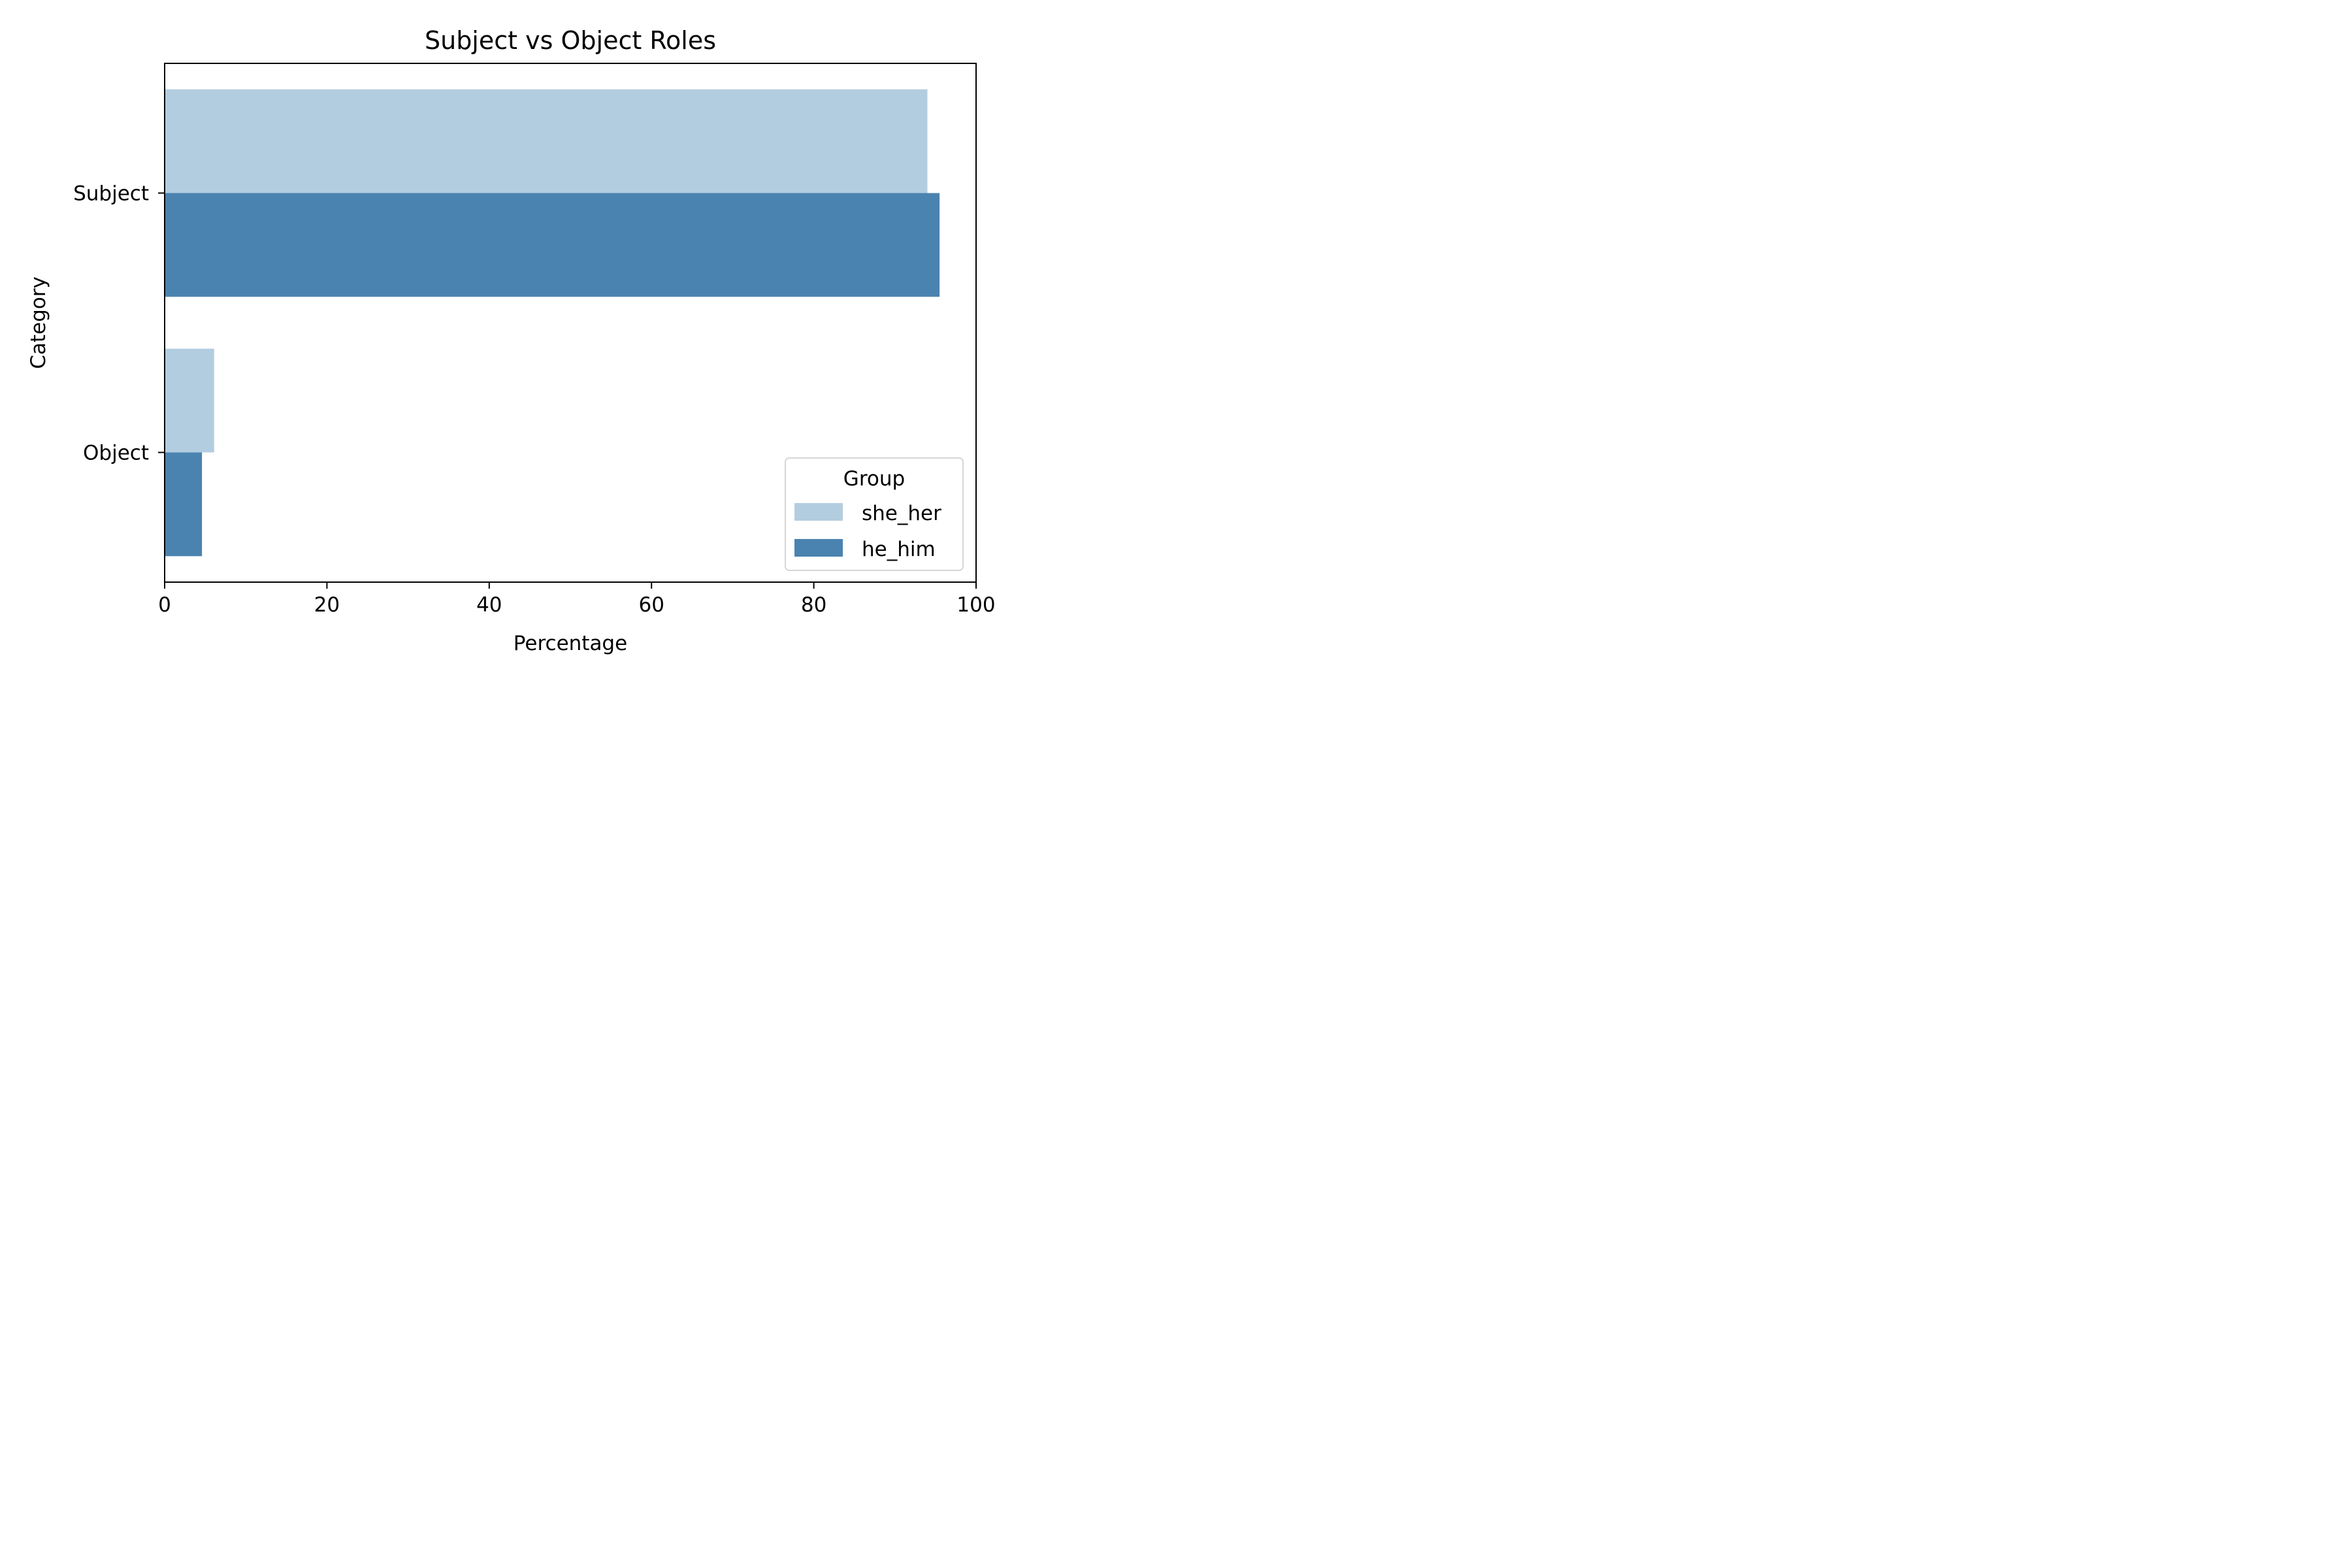 The height and width of the screenshot is (1568, 2352). Describe the element at coordinates (570, 40) in the screenshot. I see `chart-title: Subject vs Object Roles` at that location.